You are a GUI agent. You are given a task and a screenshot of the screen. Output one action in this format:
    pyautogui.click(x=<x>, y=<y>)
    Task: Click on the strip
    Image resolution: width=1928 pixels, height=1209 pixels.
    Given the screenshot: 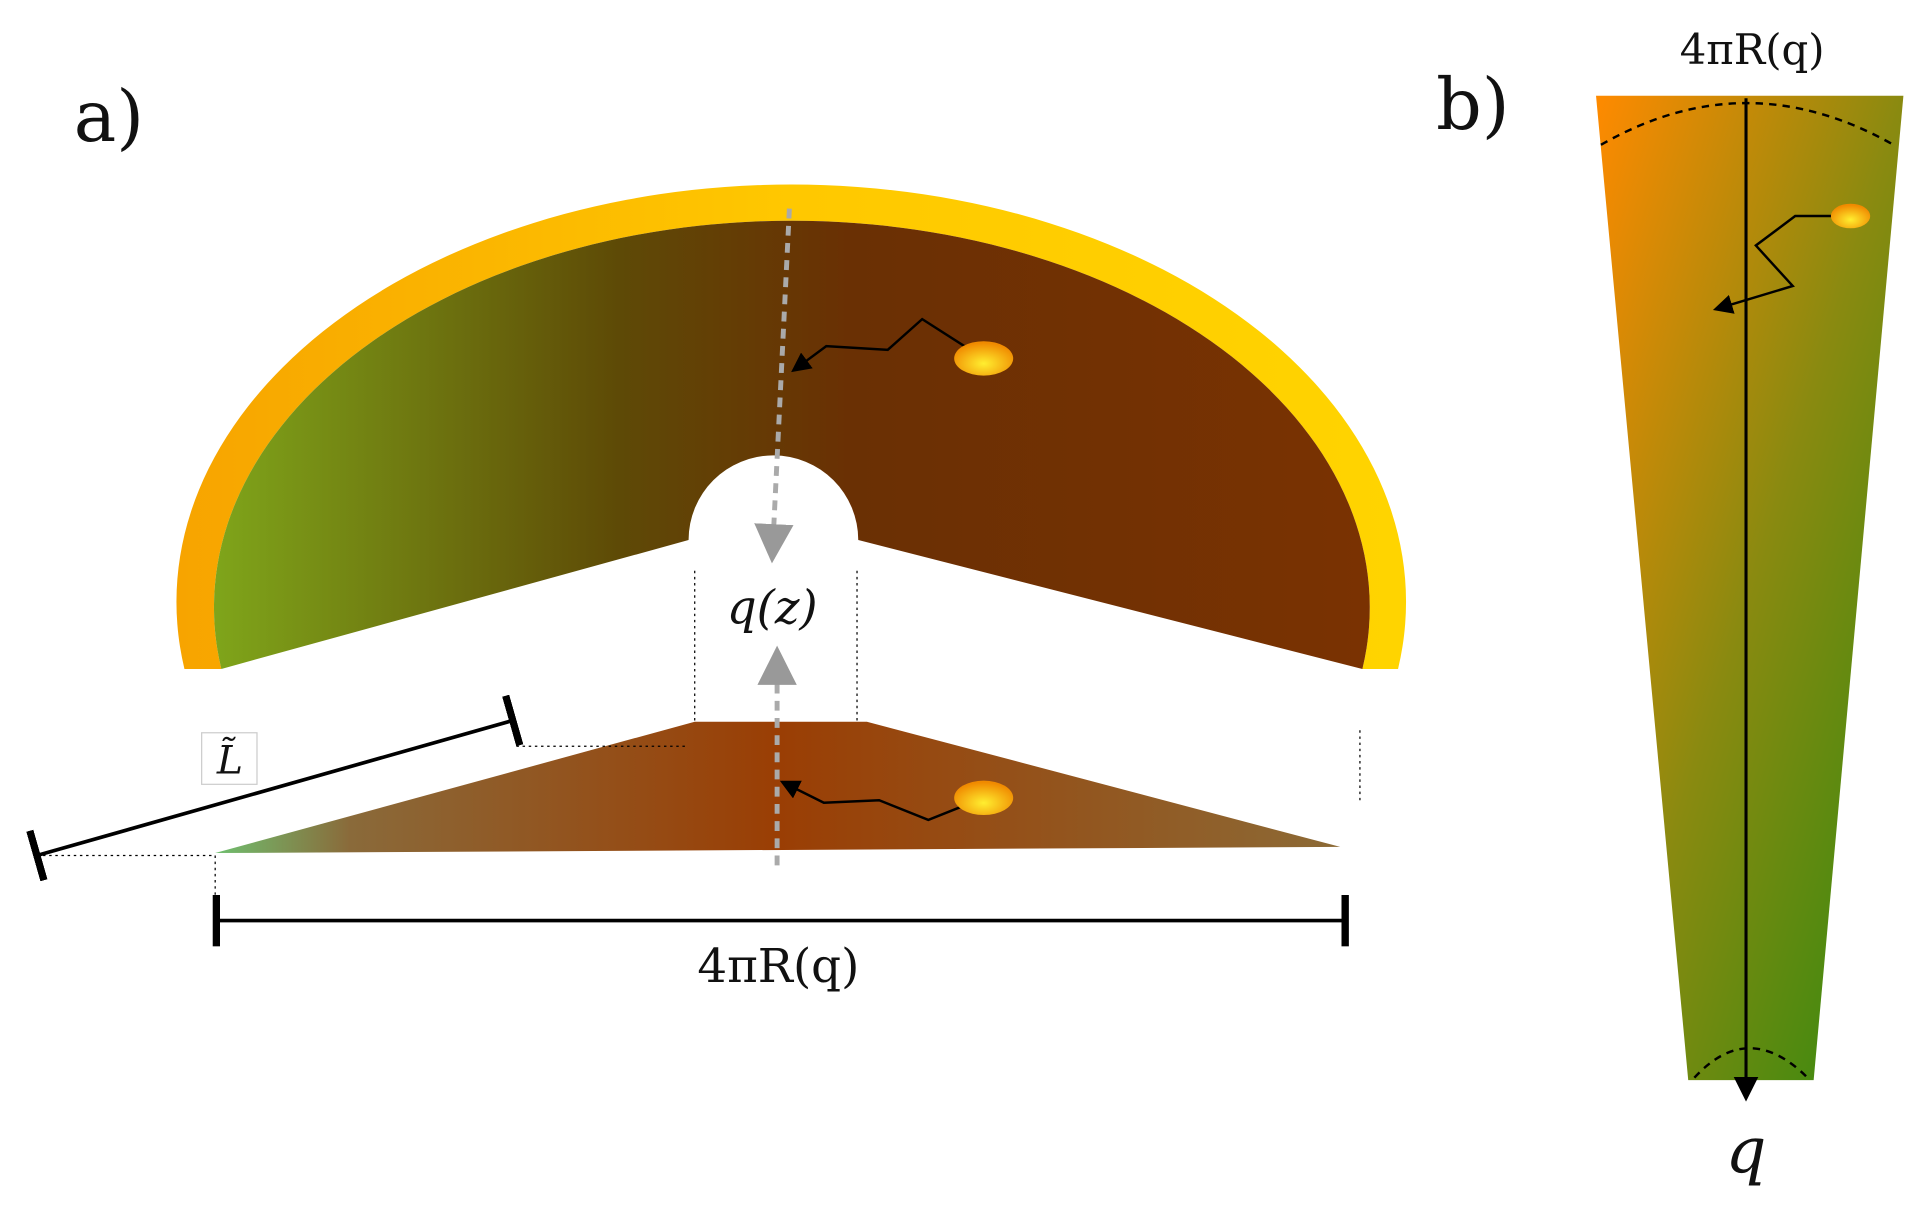 What is the action you would take?
    pyautogui.click(x=1750, y=588)
    